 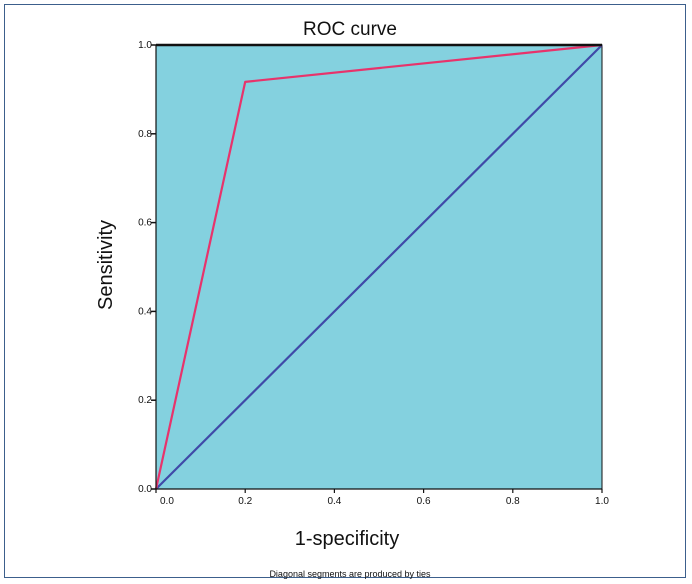 I want to click on x-tick-label: 0.0, so click(x=167, y=501).